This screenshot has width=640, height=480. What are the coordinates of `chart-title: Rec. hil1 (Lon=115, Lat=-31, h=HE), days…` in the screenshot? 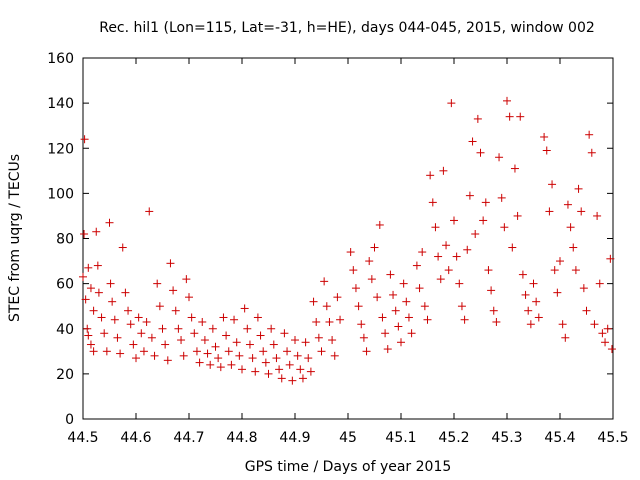 It's located at (347, 28).